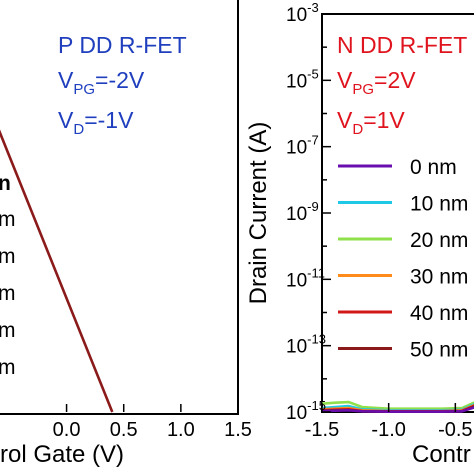 This screenshot has width=474, height=474. I want to click on right-legend-label-5: 50 nm, so click(439, 350).